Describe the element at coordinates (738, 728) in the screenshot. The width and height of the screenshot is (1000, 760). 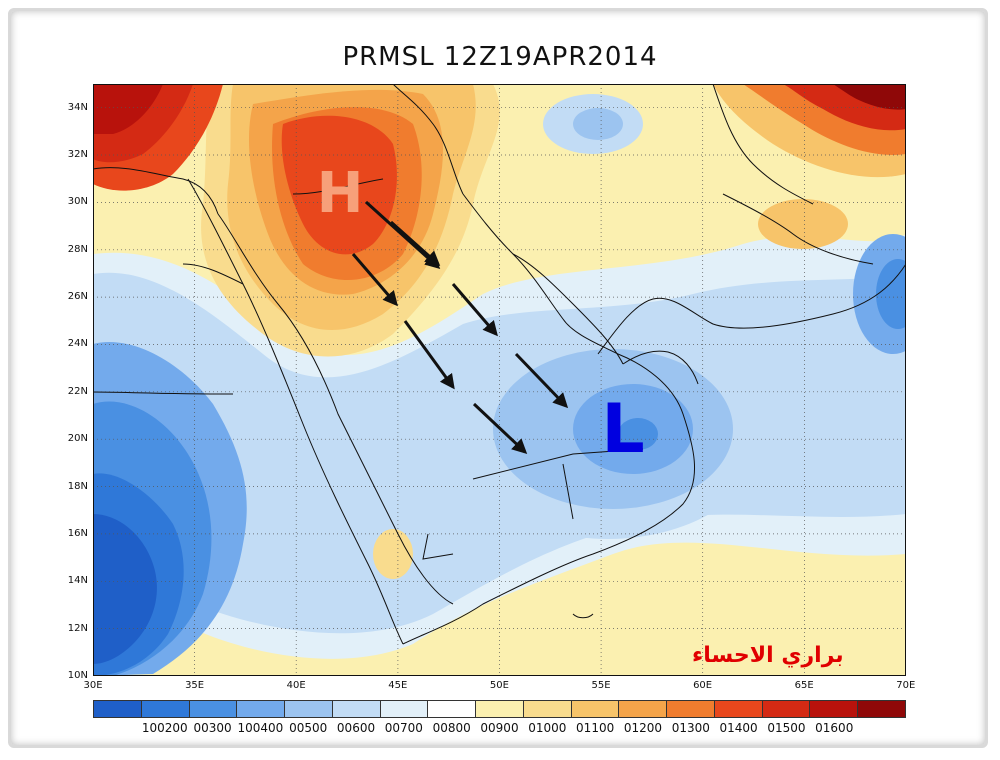
I see `legend-label: 01400` at that location.